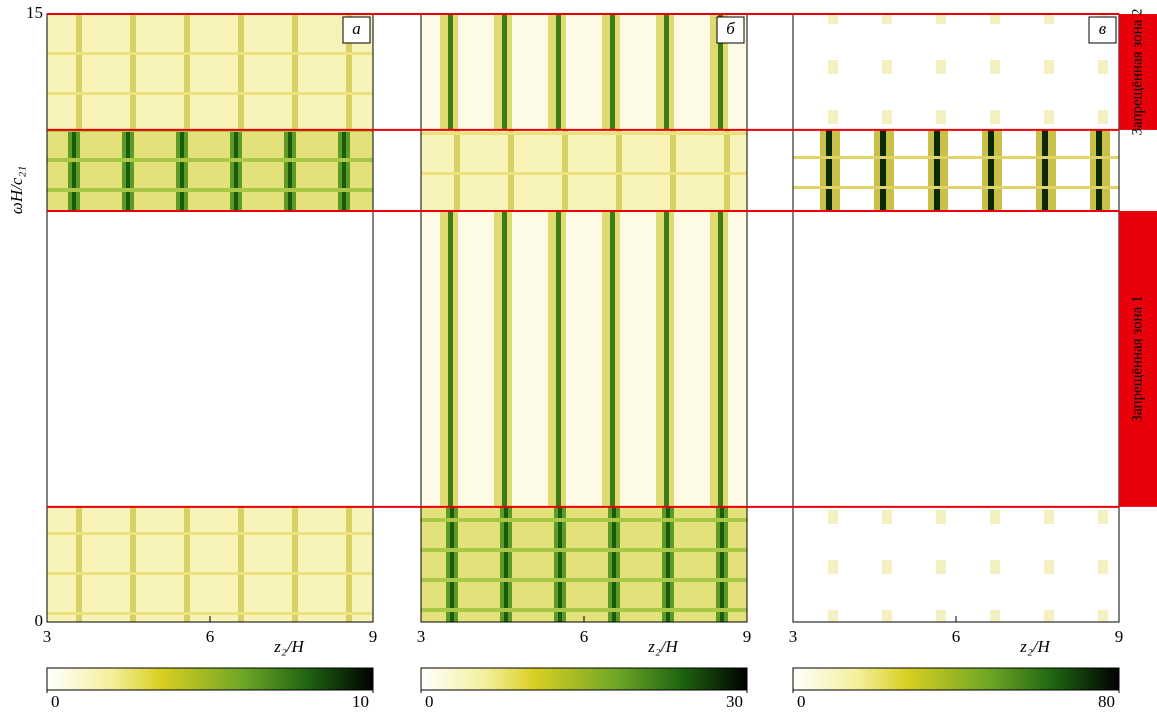  I want to click on panel-label: а, so click(356, 28).